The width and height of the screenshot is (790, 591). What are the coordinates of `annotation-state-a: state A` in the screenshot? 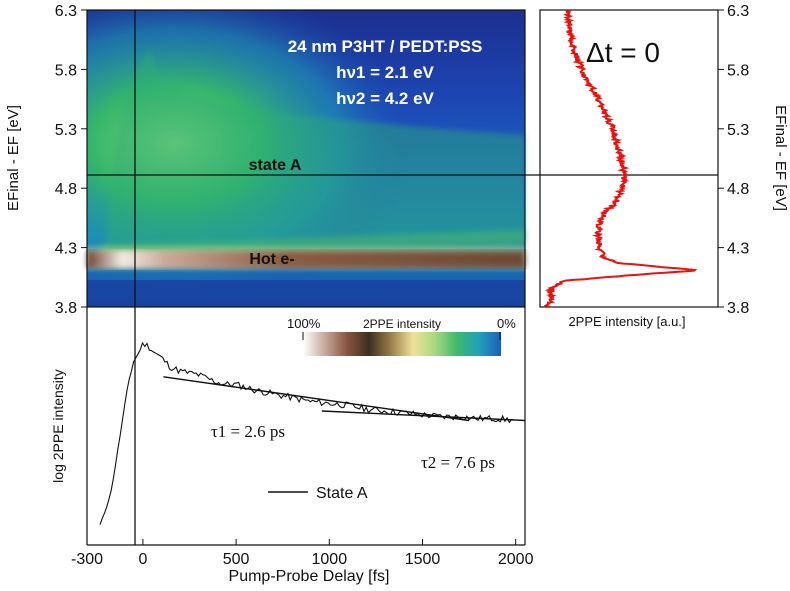 It's located at (275, 165).